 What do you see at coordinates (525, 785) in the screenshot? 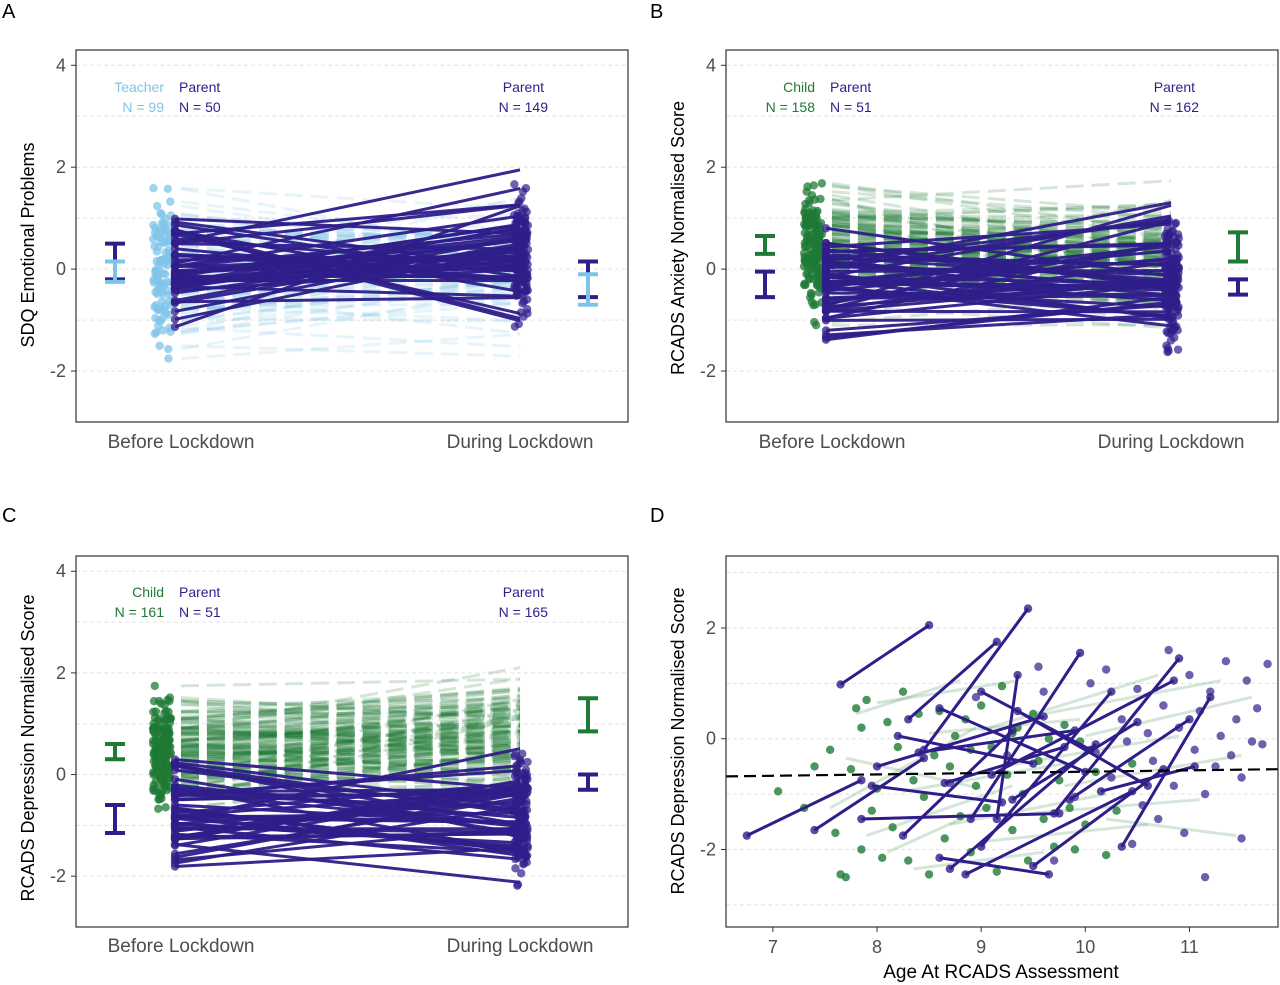
I see `panel-c-parent-point-during` at bounding box center [525, 785].